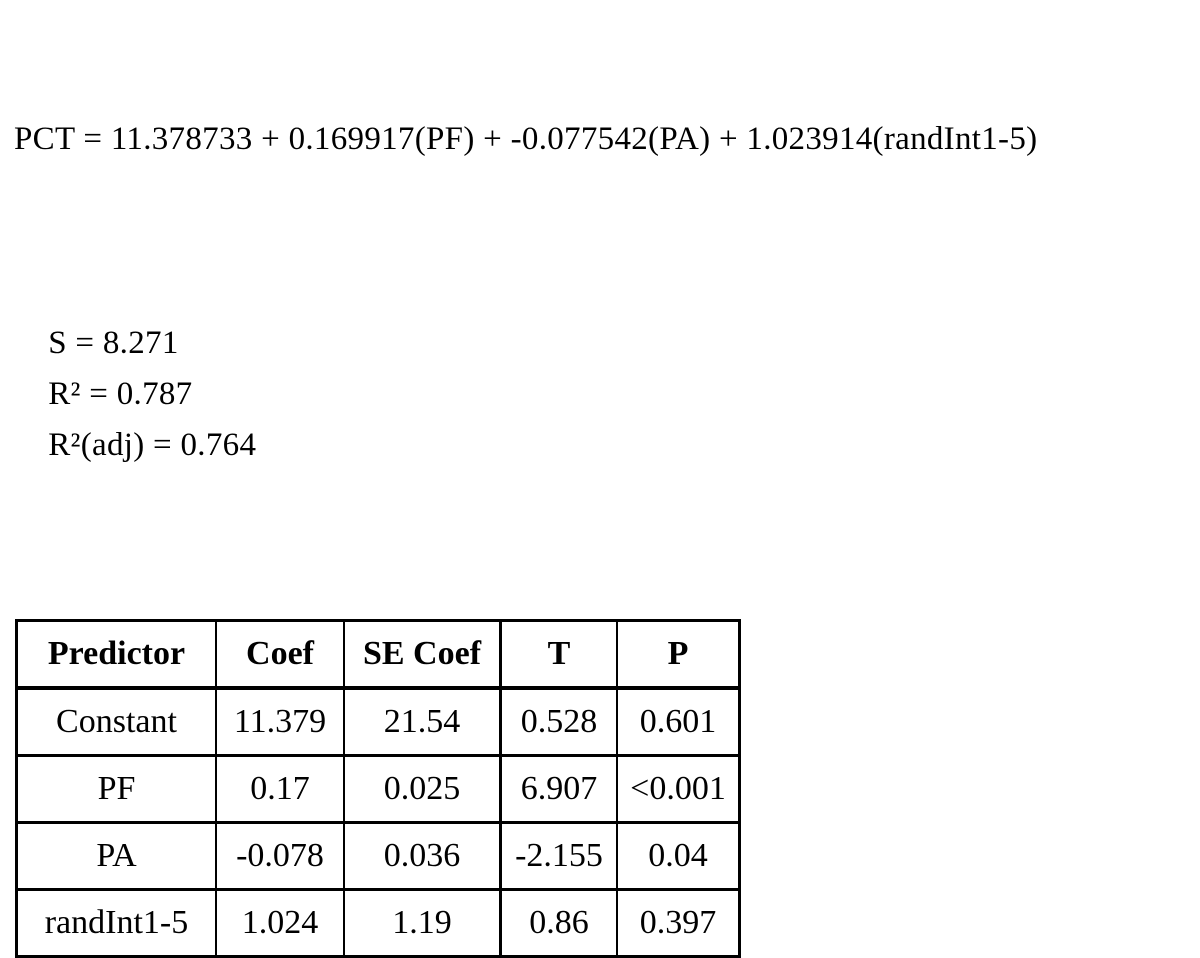 The width and height of the screenshot is (1200, 958). What do you see at coordinates (422, 721) in the screenshot?
I see `cell-se-coef: 21.54` at bounding box center [422, 721].